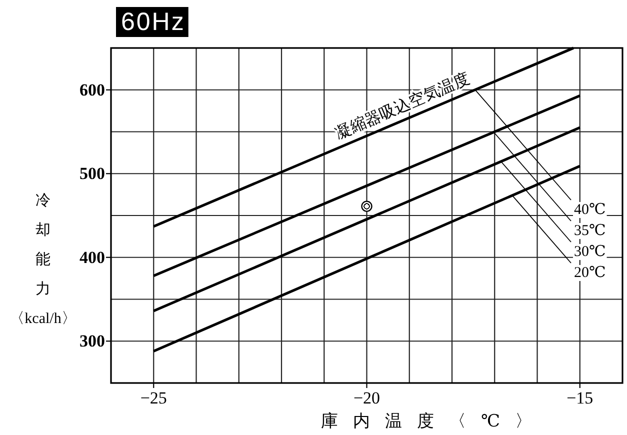 This screenshot has width=627, height=435. Describe the element at coordinates (590, 273) in the screenshot. I see `series-label: 20℃` at that location.